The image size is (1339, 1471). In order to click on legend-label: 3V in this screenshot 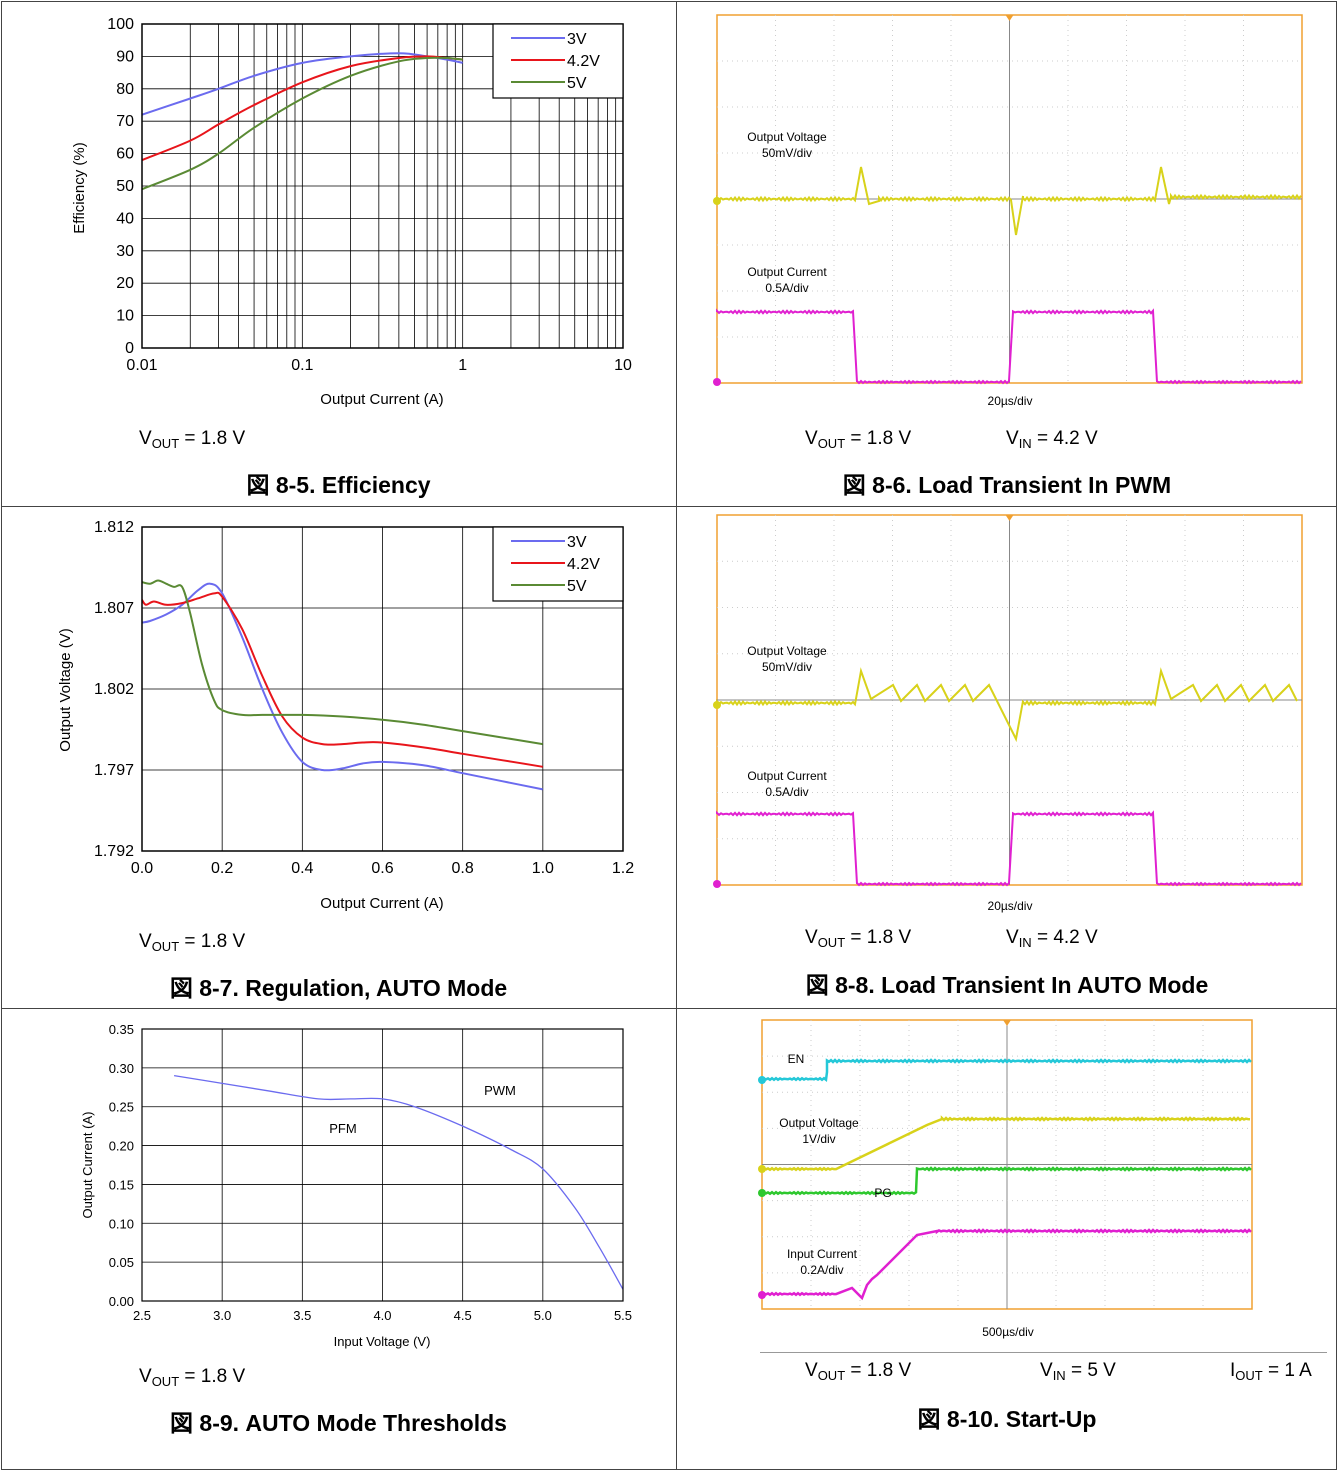, I will do `click(577, 542)`.